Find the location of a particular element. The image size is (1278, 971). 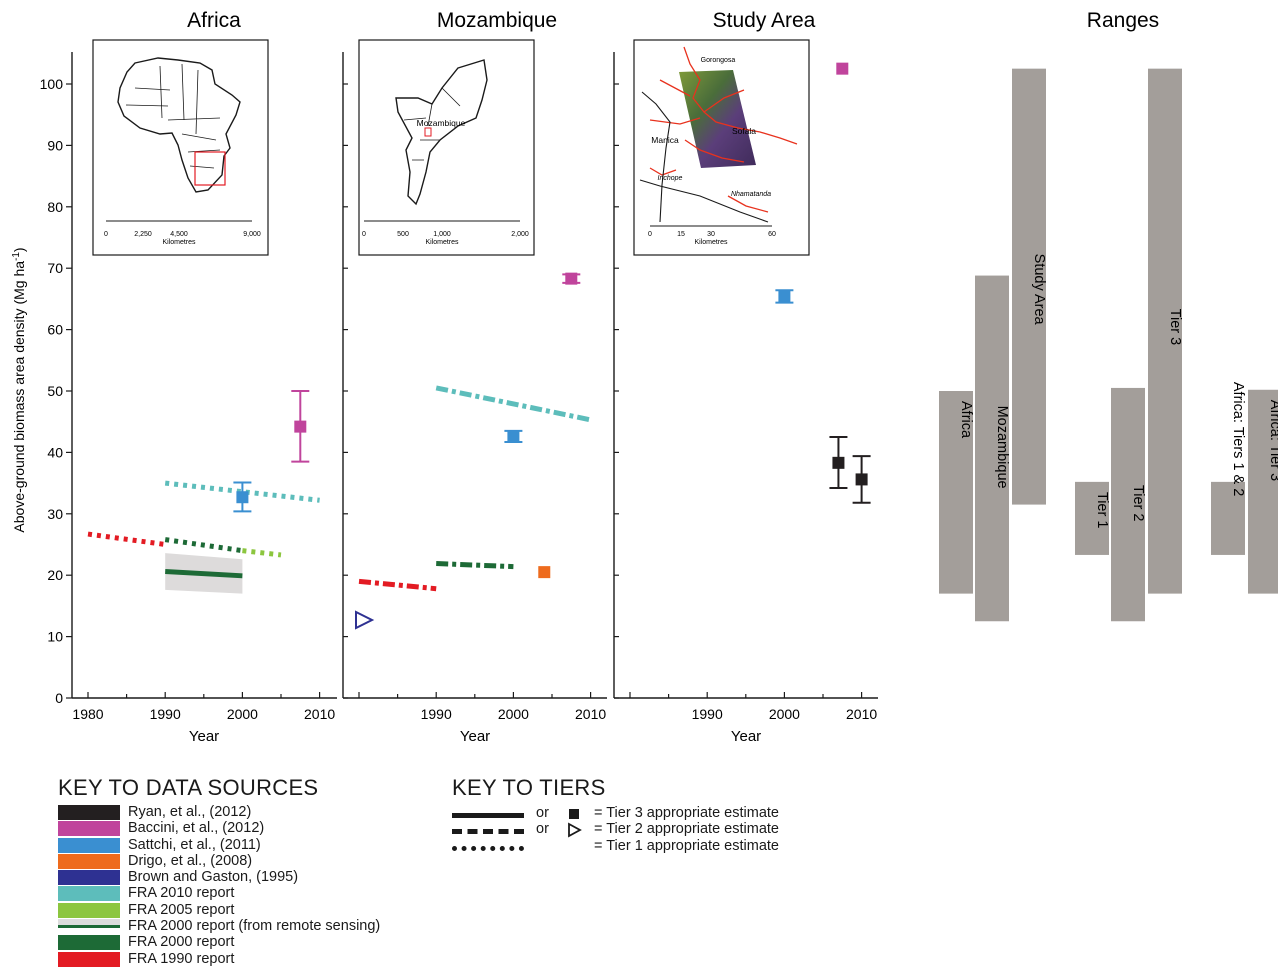

scale-tick: 9,000 is located at coordinates (252, 234).